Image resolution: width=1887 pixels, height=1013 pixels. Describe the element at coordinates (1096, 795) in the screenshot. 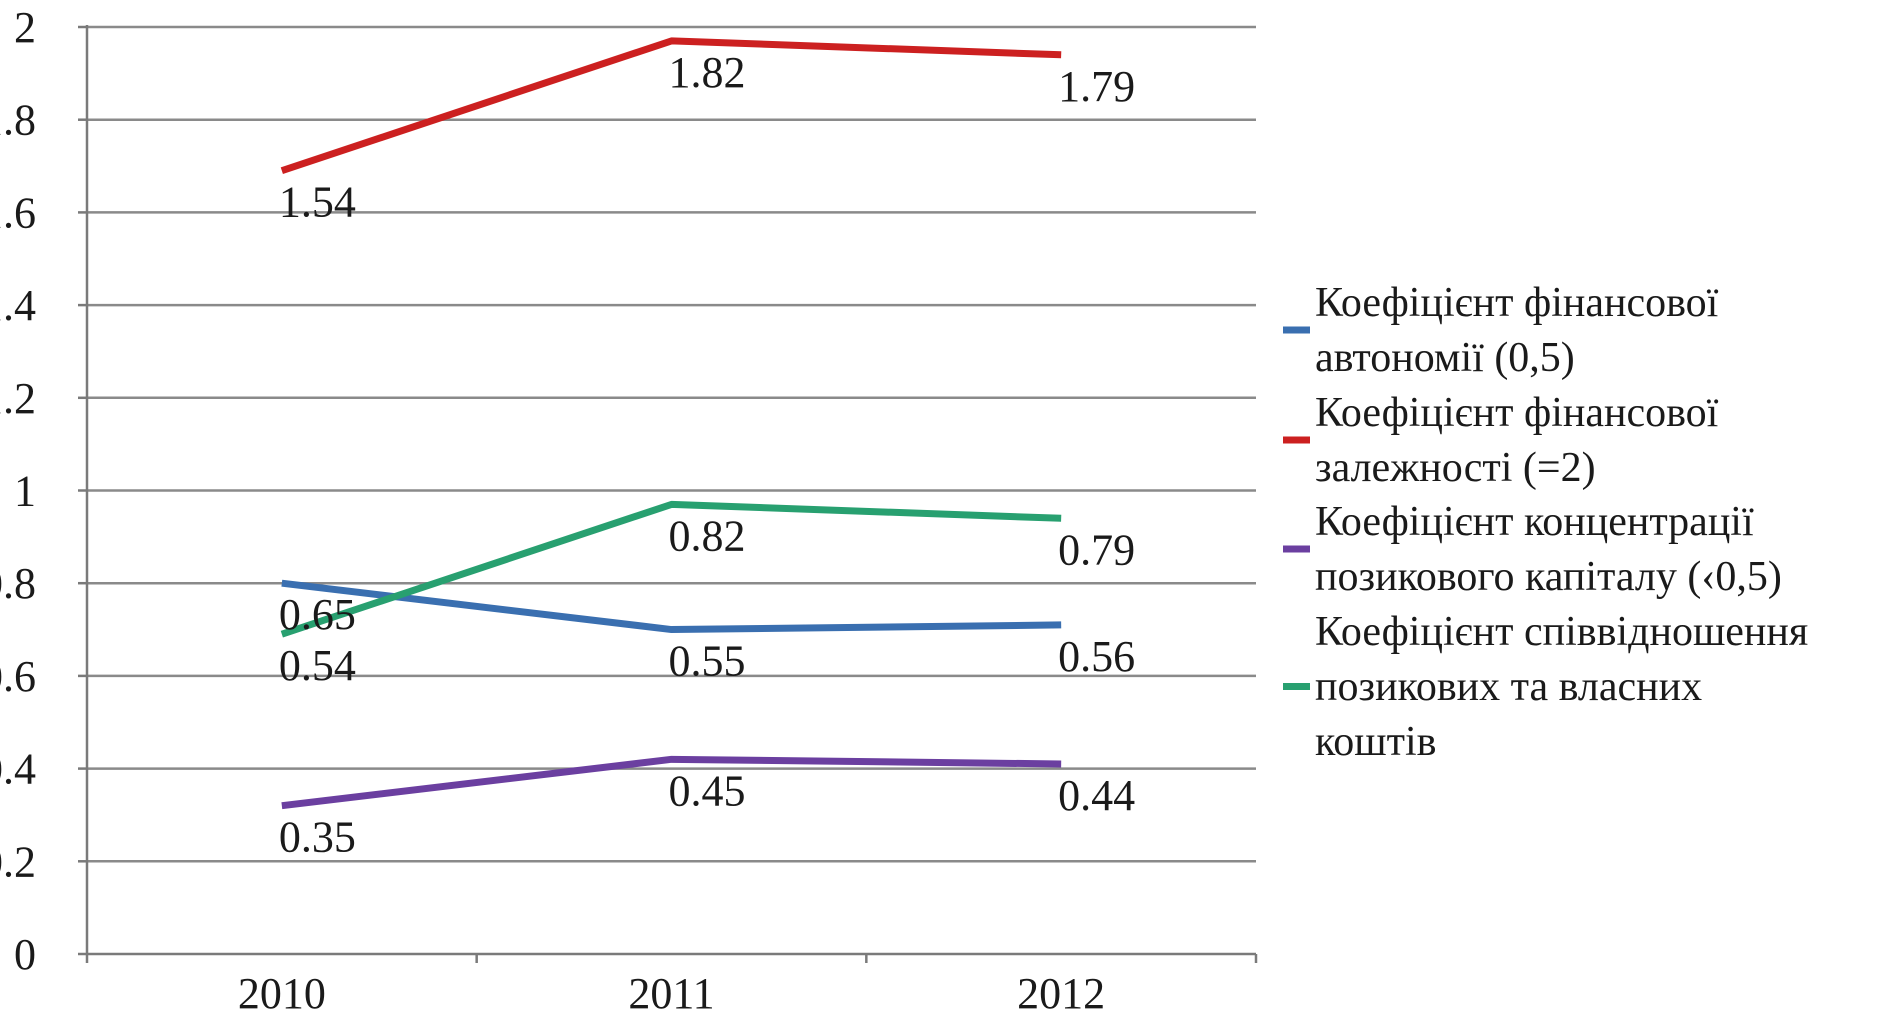

I see `data-label: 0.44` at that location.